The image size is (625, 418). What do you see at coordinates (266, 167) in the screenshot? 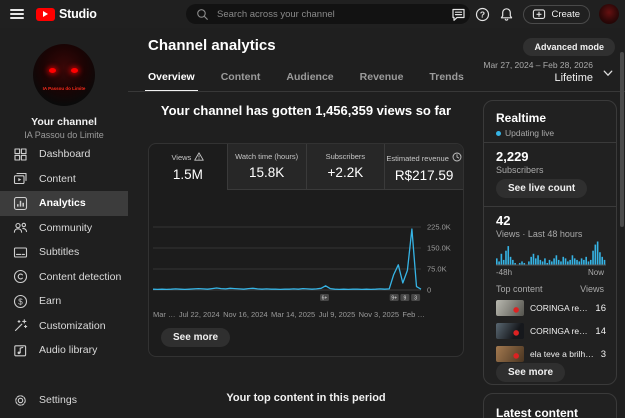
I see `metric-watch-time-hours: Watch time (hours) 15.8K` at bounding box center [266, 167].